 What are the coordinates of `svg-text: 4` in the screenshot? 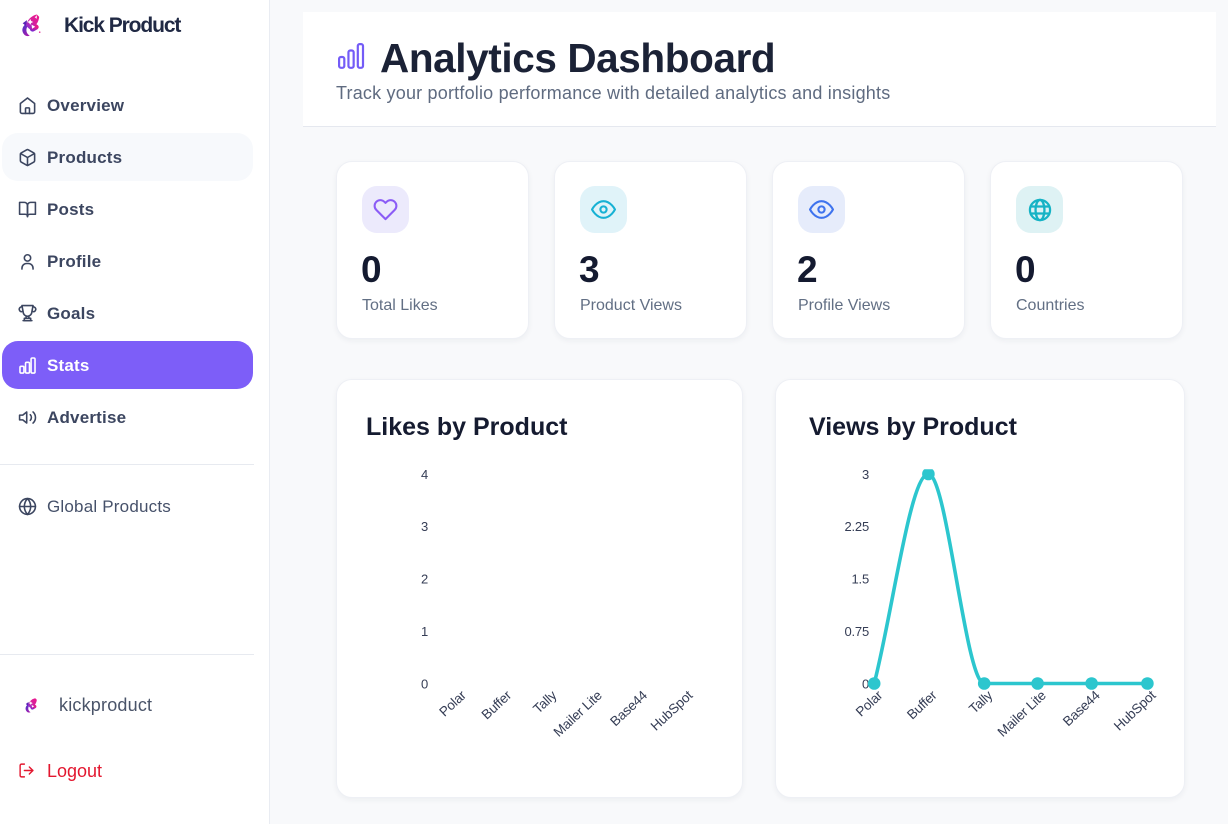 It's located at (424, 474).